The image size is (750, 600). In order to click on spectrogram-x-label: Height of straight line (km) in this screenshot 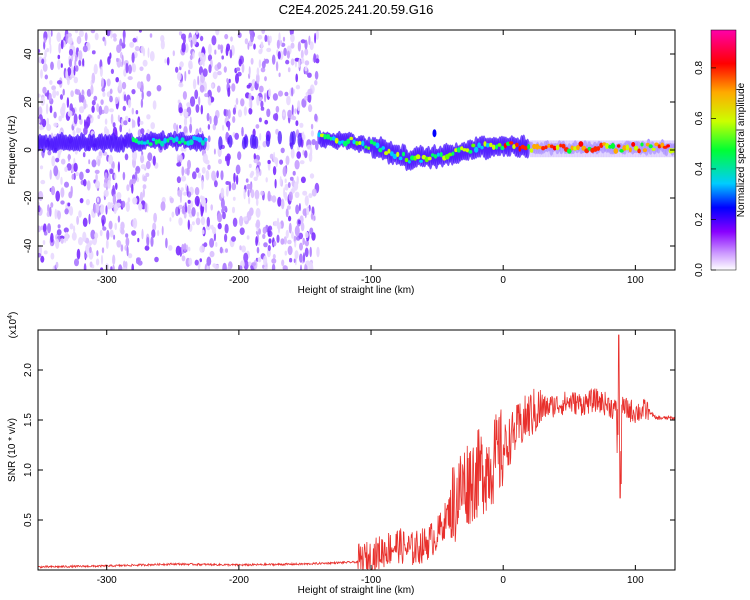, I will do `click(356, 290)`.